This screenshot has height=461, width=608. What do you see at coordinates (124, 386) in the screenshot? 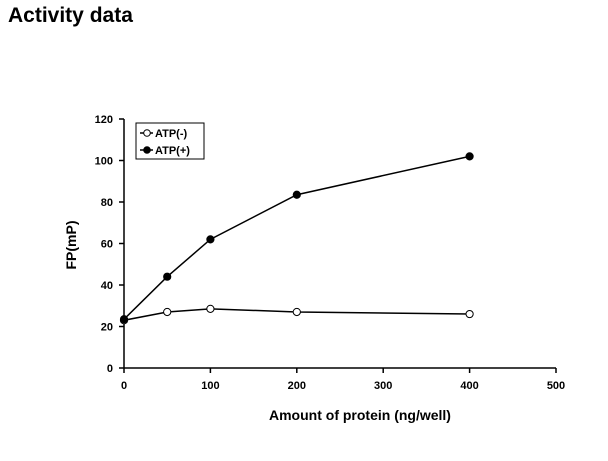
I see `x-tick-label: 0` at bounding box center [124, 386].